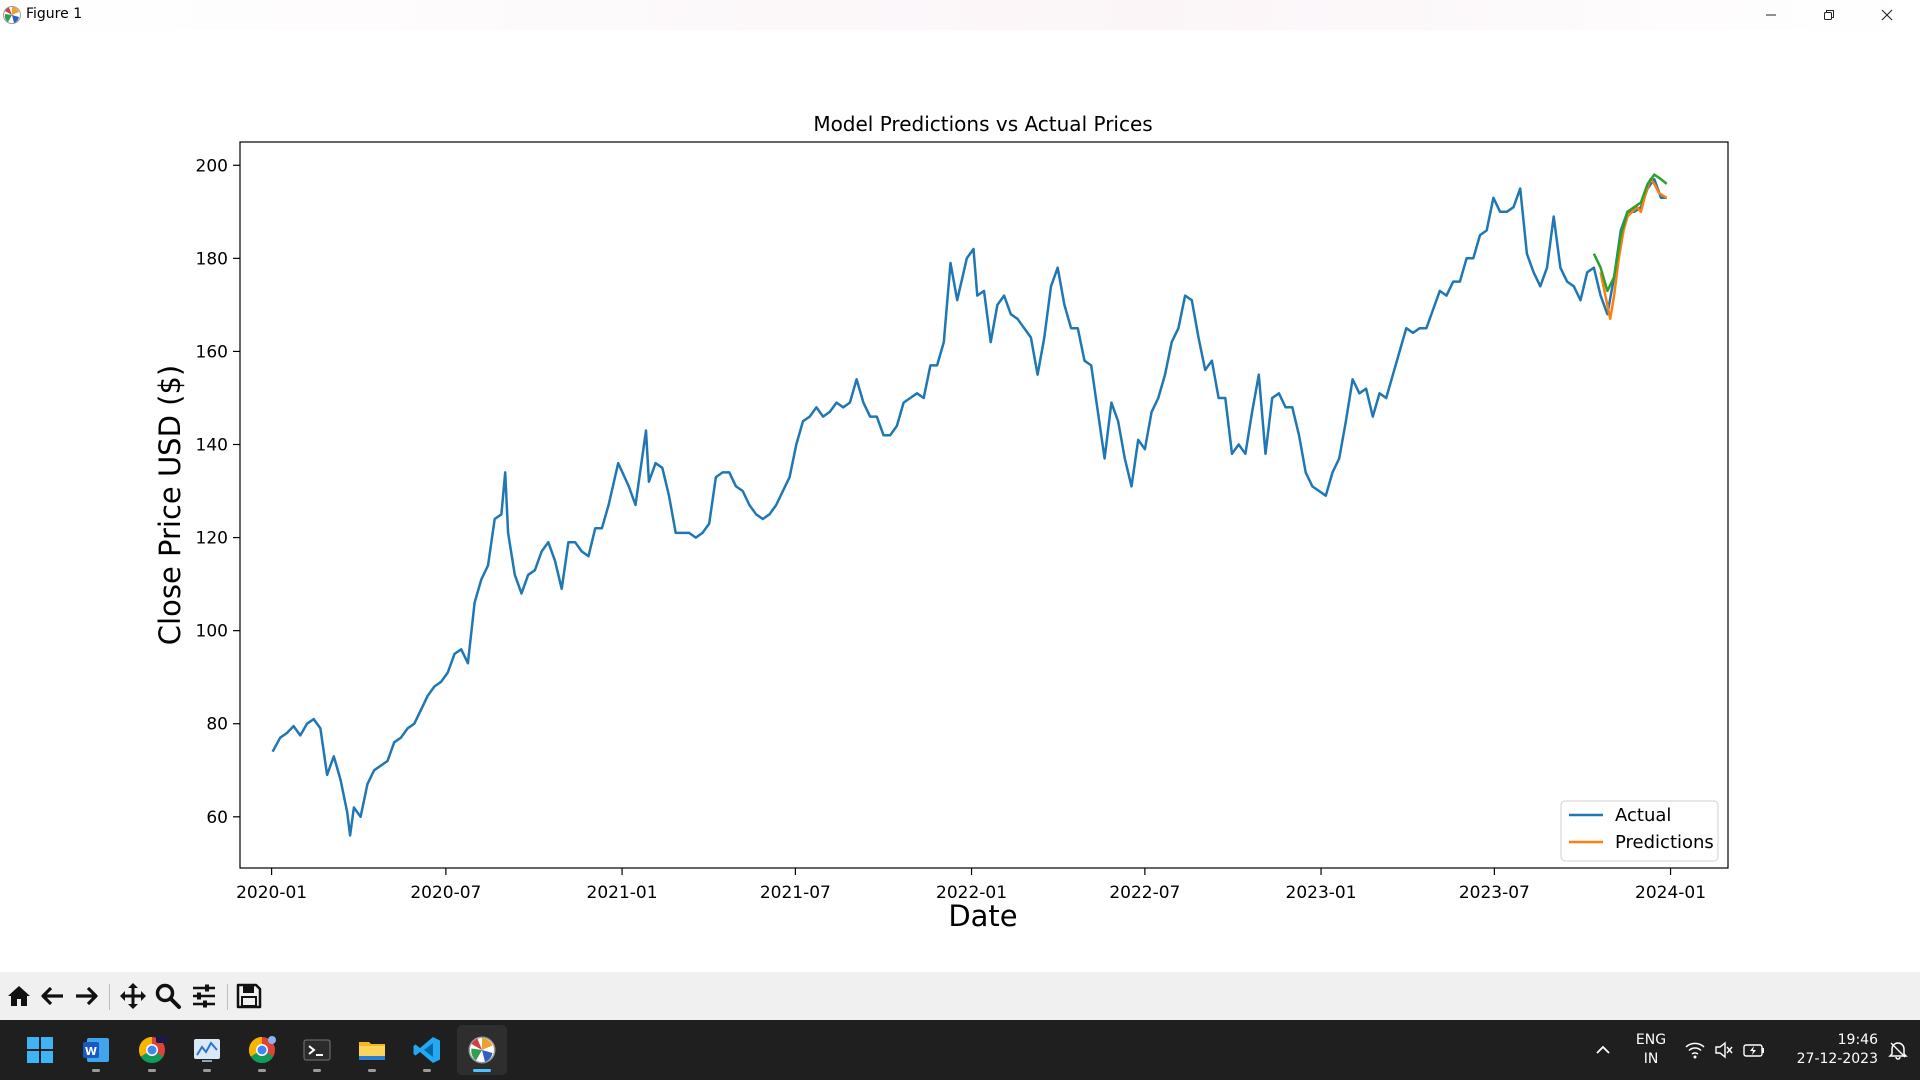 The width and height of the screenshot is (1920, 1080). I want to click on battery-charging-icon, so click(1754, 1050).